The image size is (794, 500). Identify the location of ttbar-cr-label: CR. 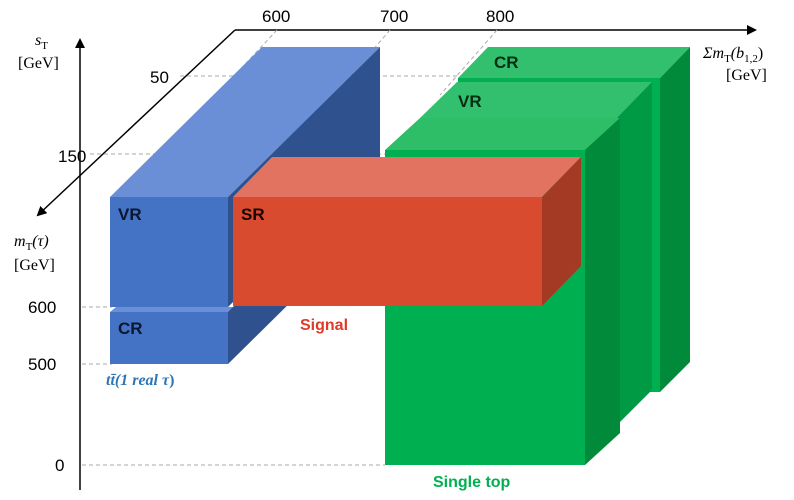
(130, 328).